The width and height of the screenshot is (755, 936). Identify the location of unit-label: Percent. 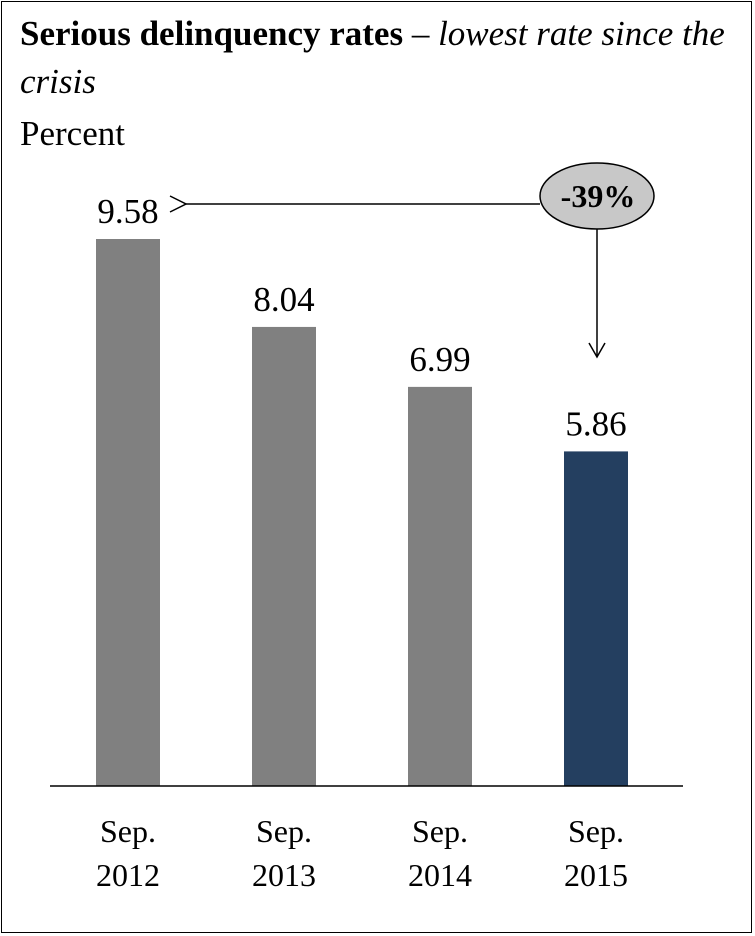
(72, 133).